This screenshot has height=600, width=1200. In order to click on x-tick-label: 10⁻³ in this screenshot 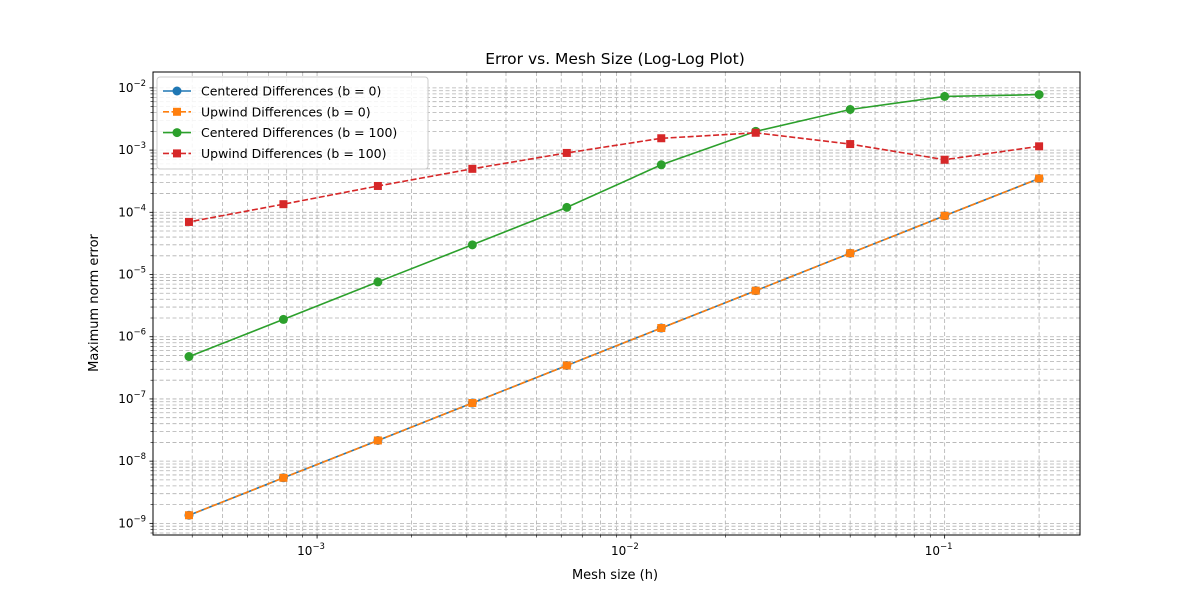, I will do `click(311, 550)`.